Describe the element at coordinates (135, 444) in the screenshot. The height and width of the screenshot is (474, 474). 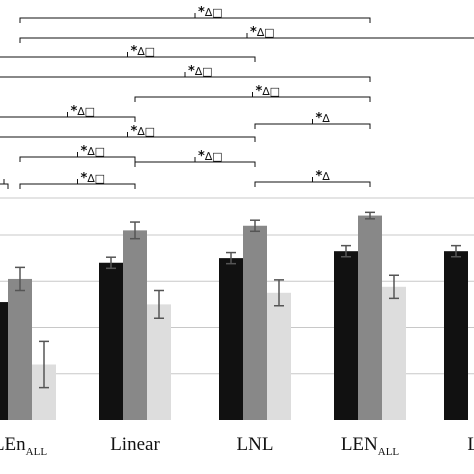
I see `category-label: Linear` at that location.